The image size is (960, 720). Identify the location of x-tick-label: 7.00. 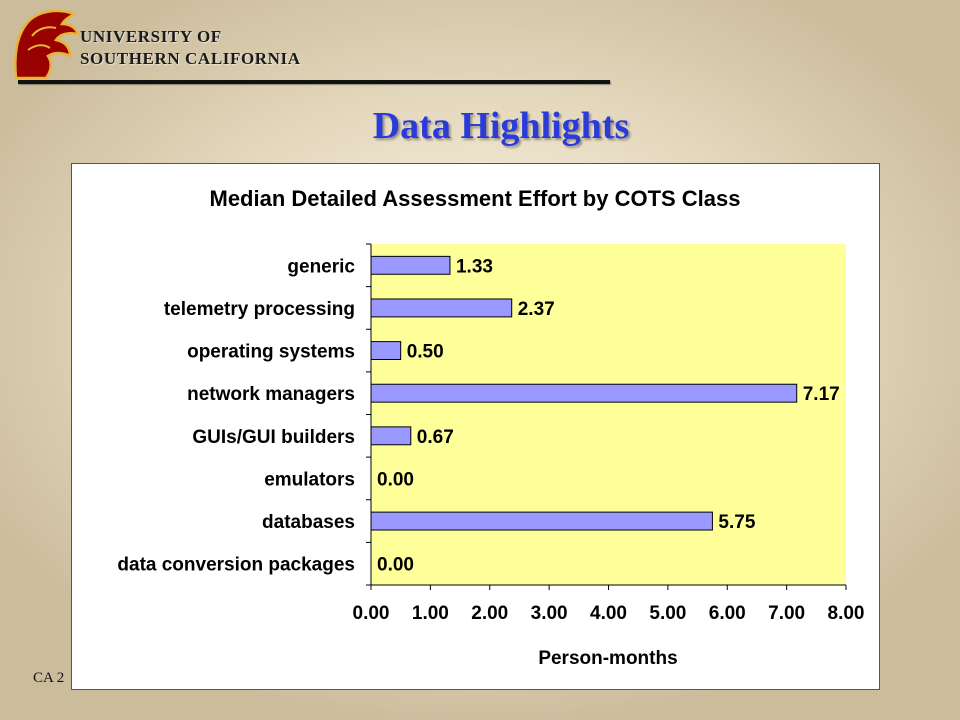
(786, 613).